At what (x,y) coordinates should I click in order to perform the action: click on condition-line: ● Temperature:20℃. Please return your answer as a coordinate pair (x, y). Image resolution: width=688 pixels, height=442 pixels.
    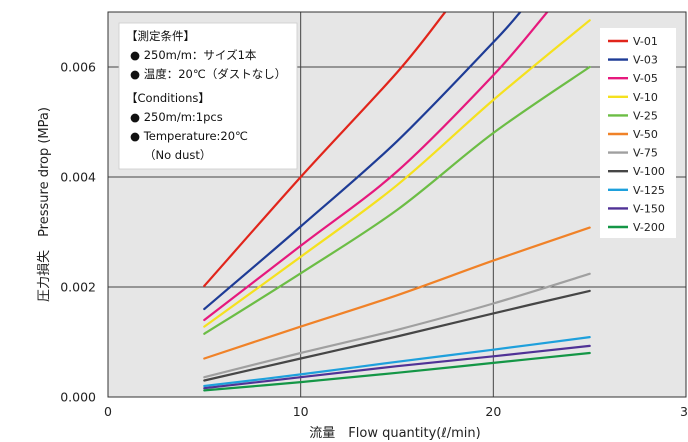
    Looking at the image, I should click on (189, 136).